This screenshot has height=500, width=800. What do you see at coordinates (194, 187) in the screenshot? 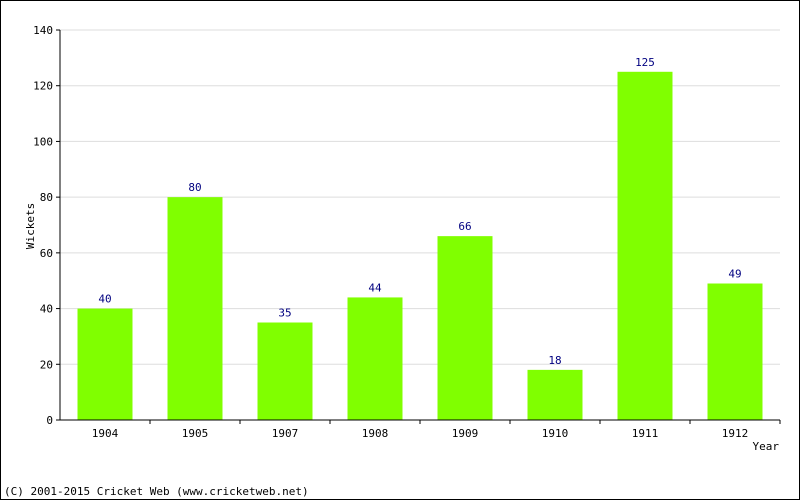
I see `data-label-1905: 80` at bounding box center [194, 187].